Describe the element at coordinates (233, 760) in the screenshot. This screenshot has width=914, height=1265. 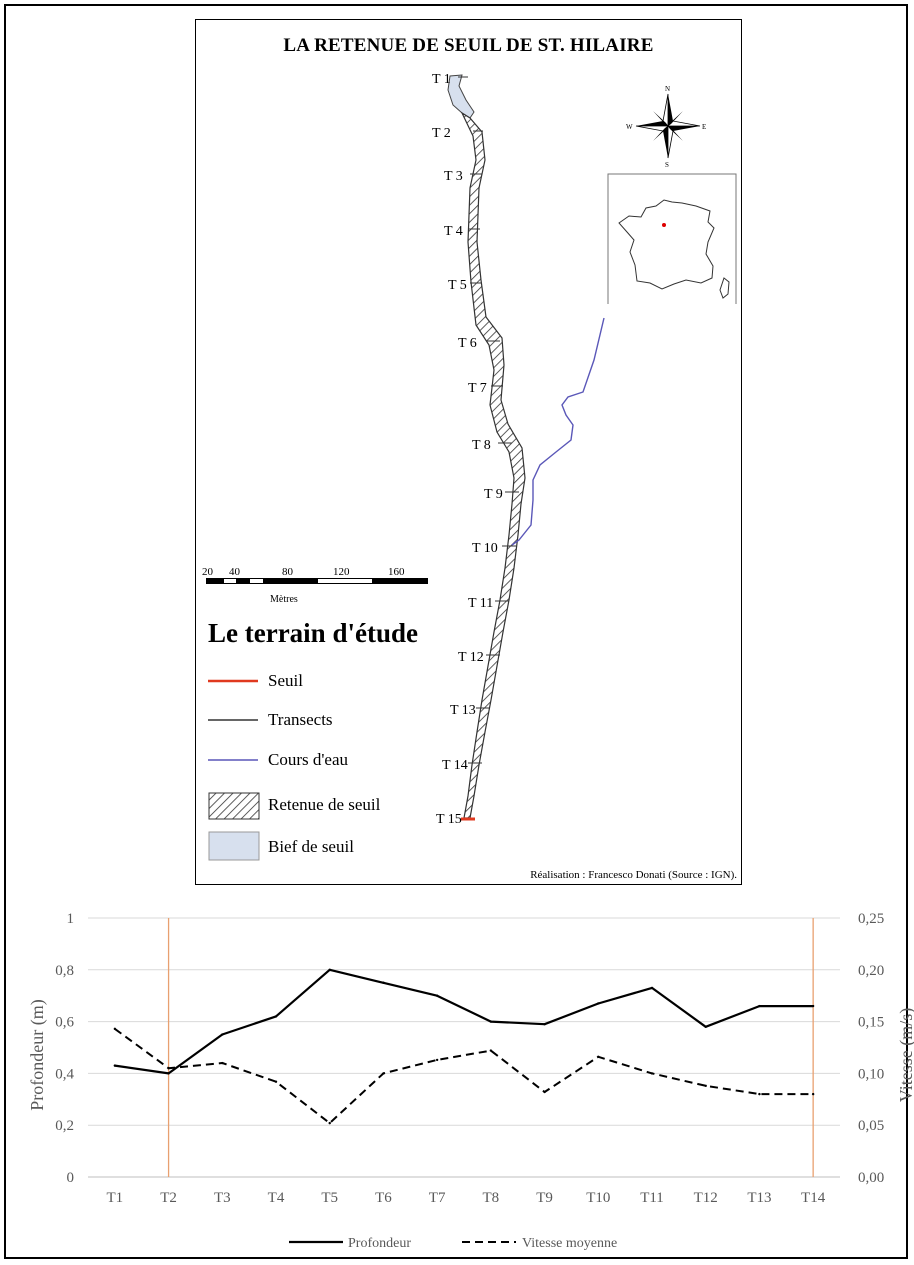
I see `stream-line-icon` at that location.